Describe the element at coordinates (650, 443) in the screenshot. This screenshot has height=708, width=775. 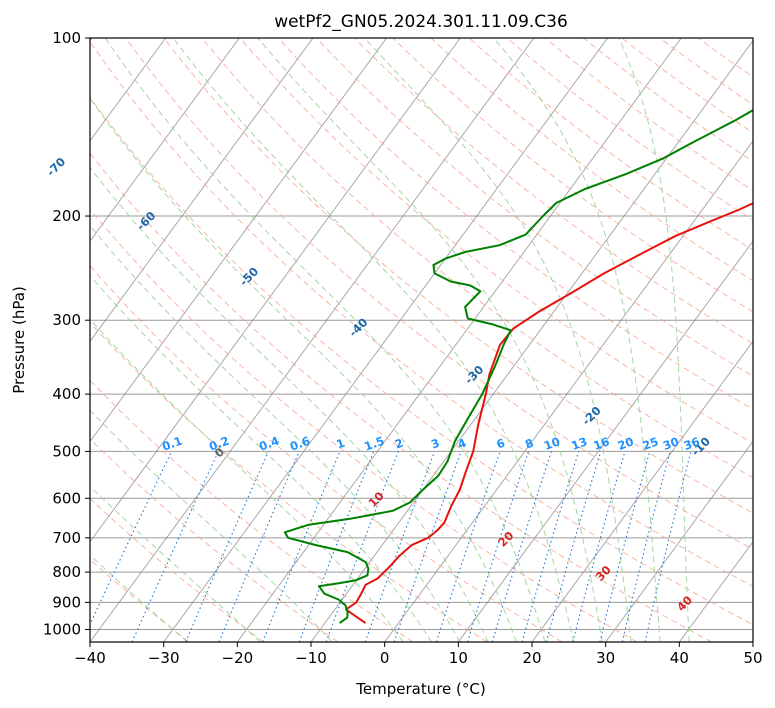
I see `mixing-ratio-label: 25` at that location.